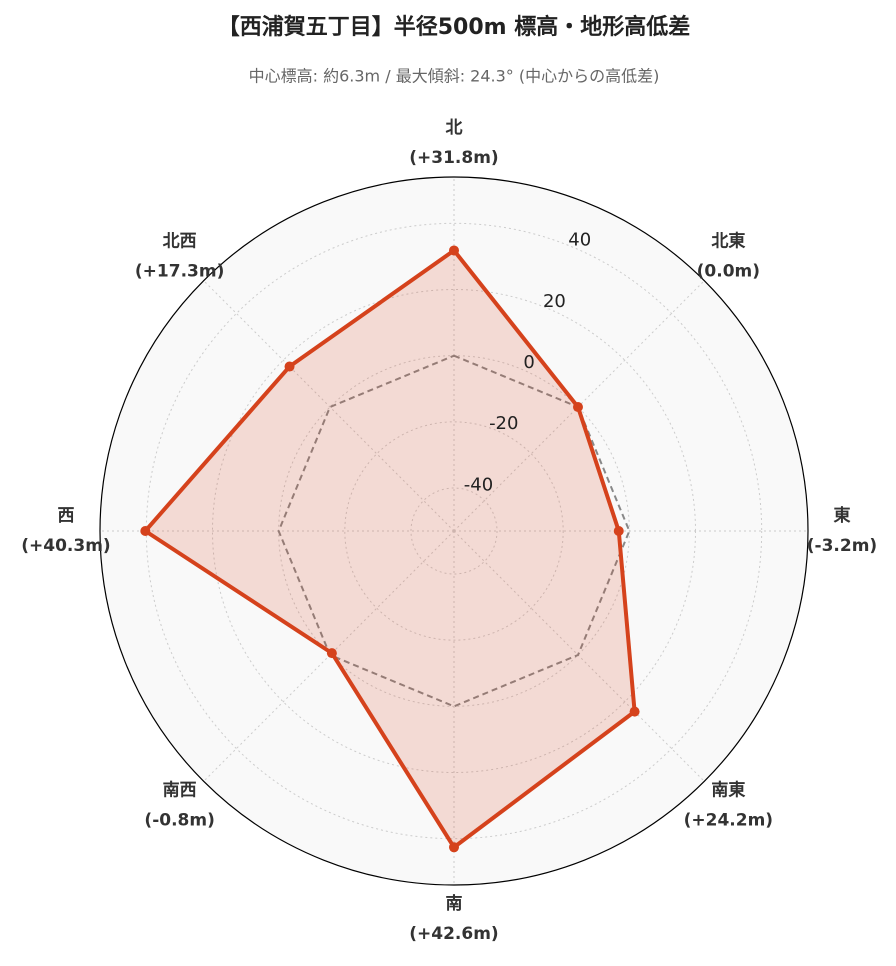  I want to click on r-tick-label: 0, so click(528, 362).